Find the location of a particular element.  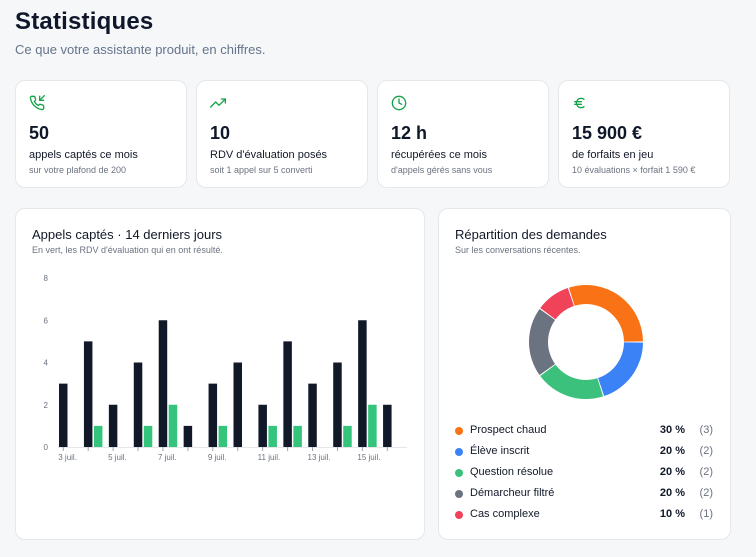

demand-donut-chart is located at coordinates (586, 342).